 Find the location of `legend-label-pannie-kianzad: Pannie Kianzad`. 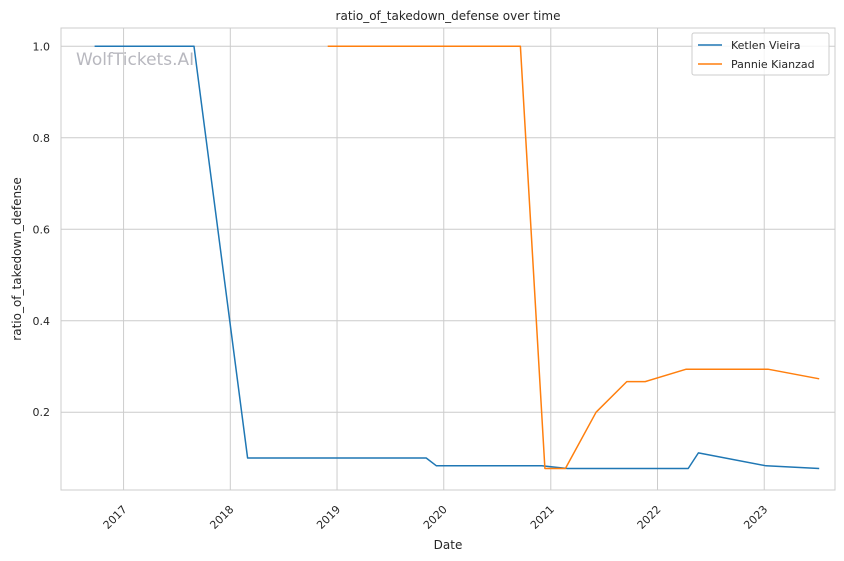

legend-label-pannie-kianzad: Pannie Kianzad is located at coordinates (773, 64).